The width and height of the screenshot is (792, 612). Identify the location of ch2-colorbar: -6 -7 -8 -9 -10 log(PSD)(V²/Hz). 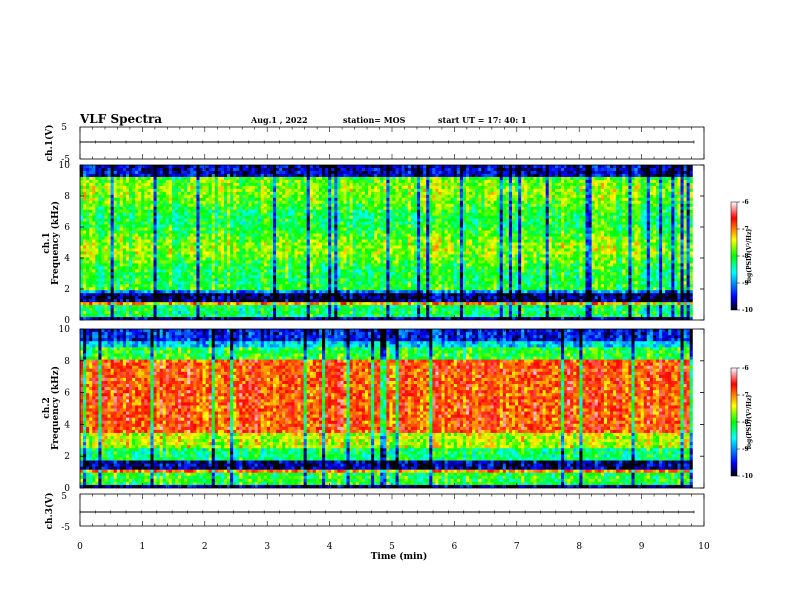
(741, 422).